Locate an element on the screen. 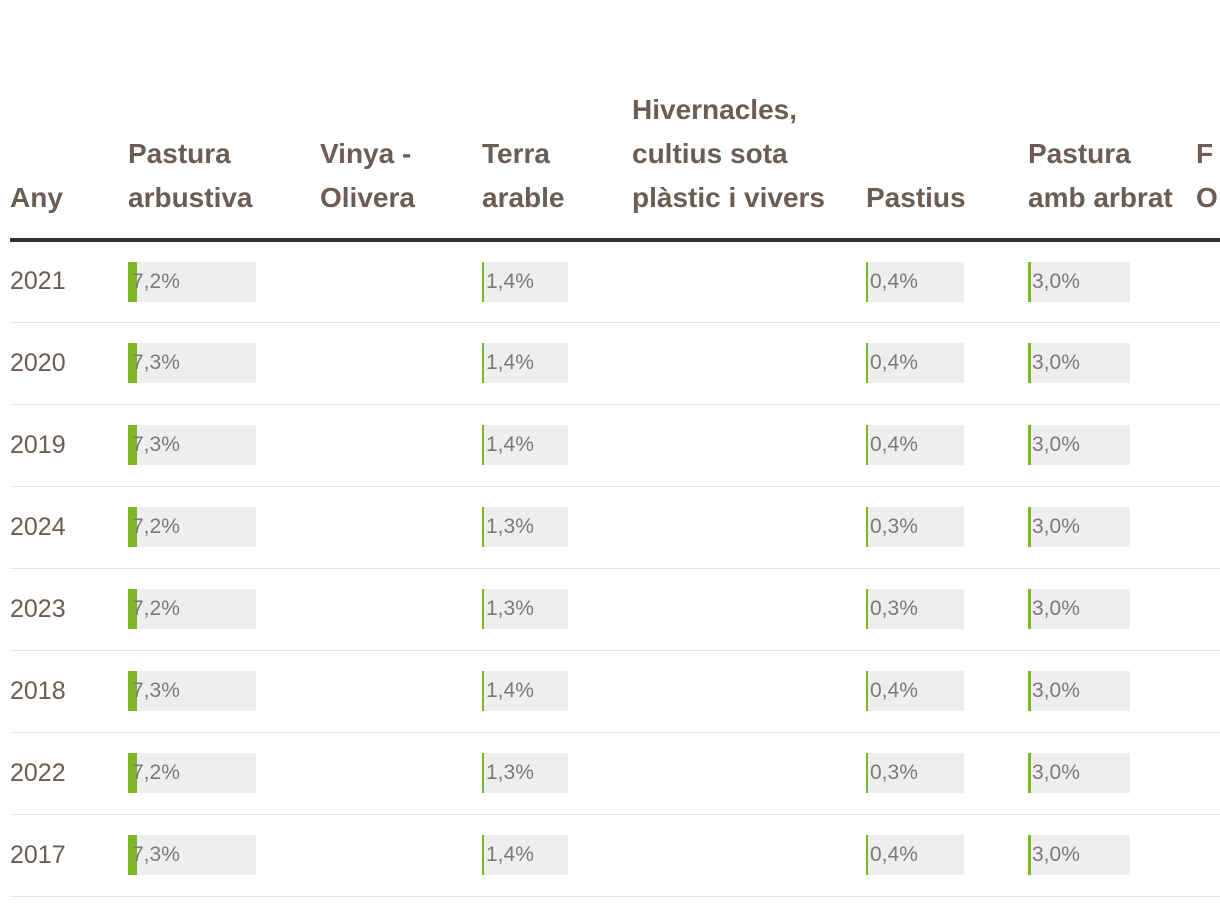  bar-cell: 0,3% is located at coordinates (915, 609).